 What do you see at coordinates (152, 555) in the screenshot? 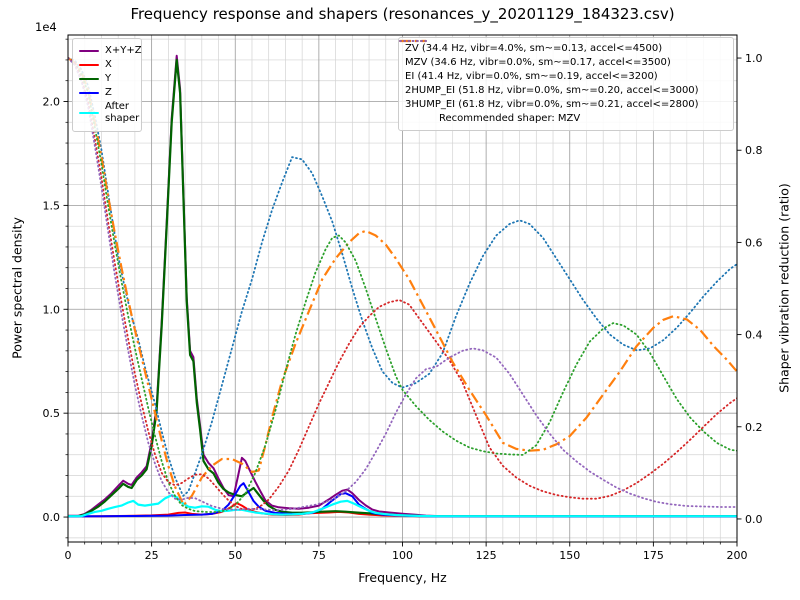
I see `x-tick-label: 25` at bounding box center [152, 555].